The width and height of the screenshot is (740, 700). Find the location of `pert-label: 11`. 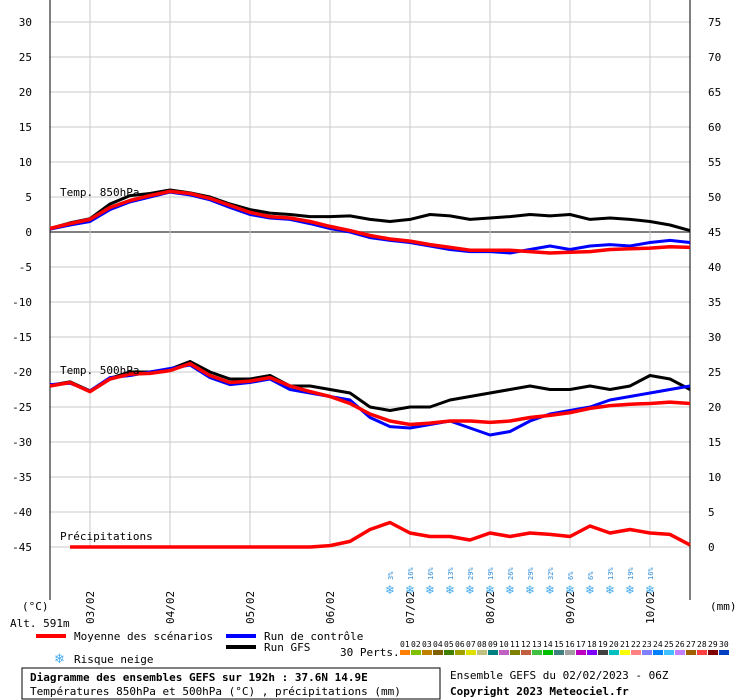

pert-label: 11 is located at coordinates (515, 644).